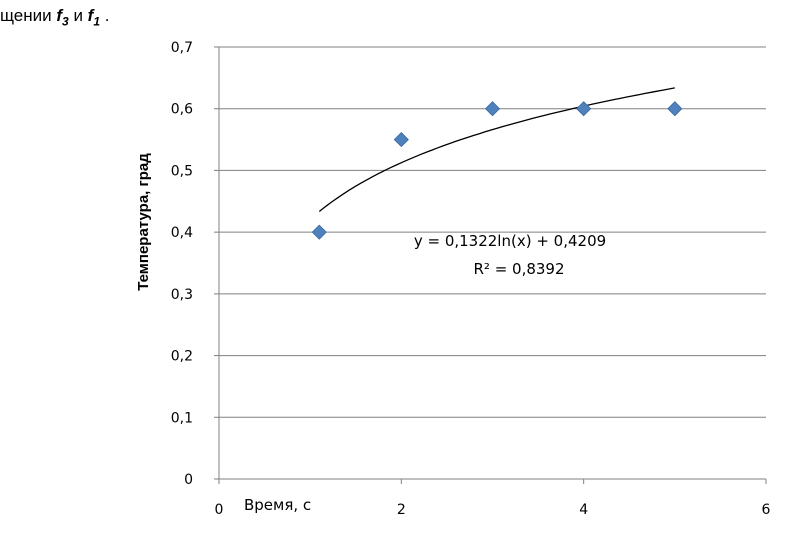 The width and height of the screenshot is (807, 535). I want to click on y-tick-label: 0,1, so click(182, 418).